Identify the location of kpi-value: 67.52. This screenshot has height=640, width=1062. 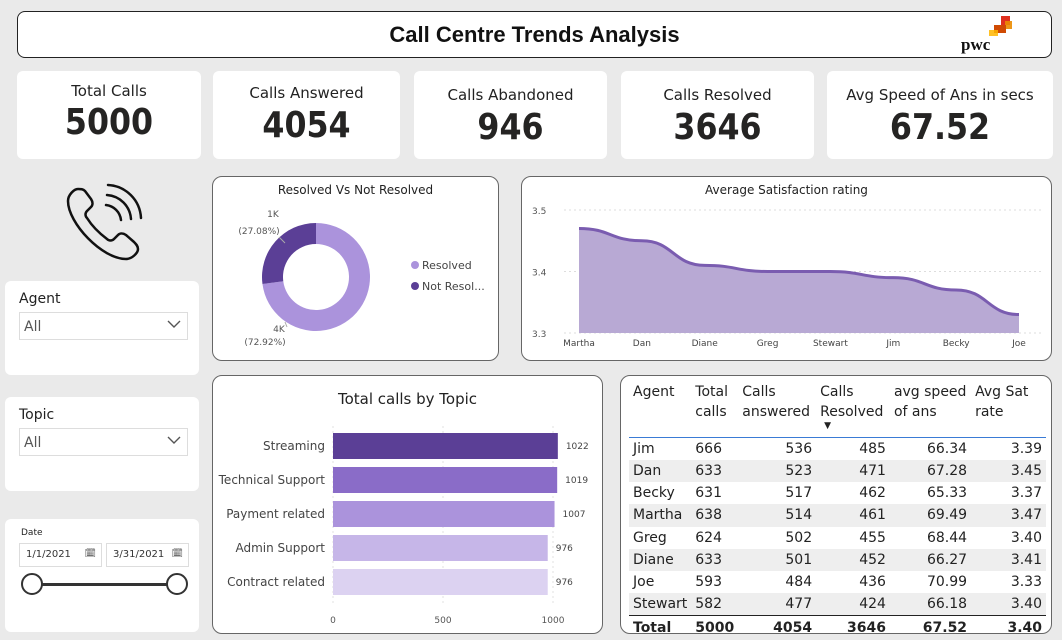
(940, 127).